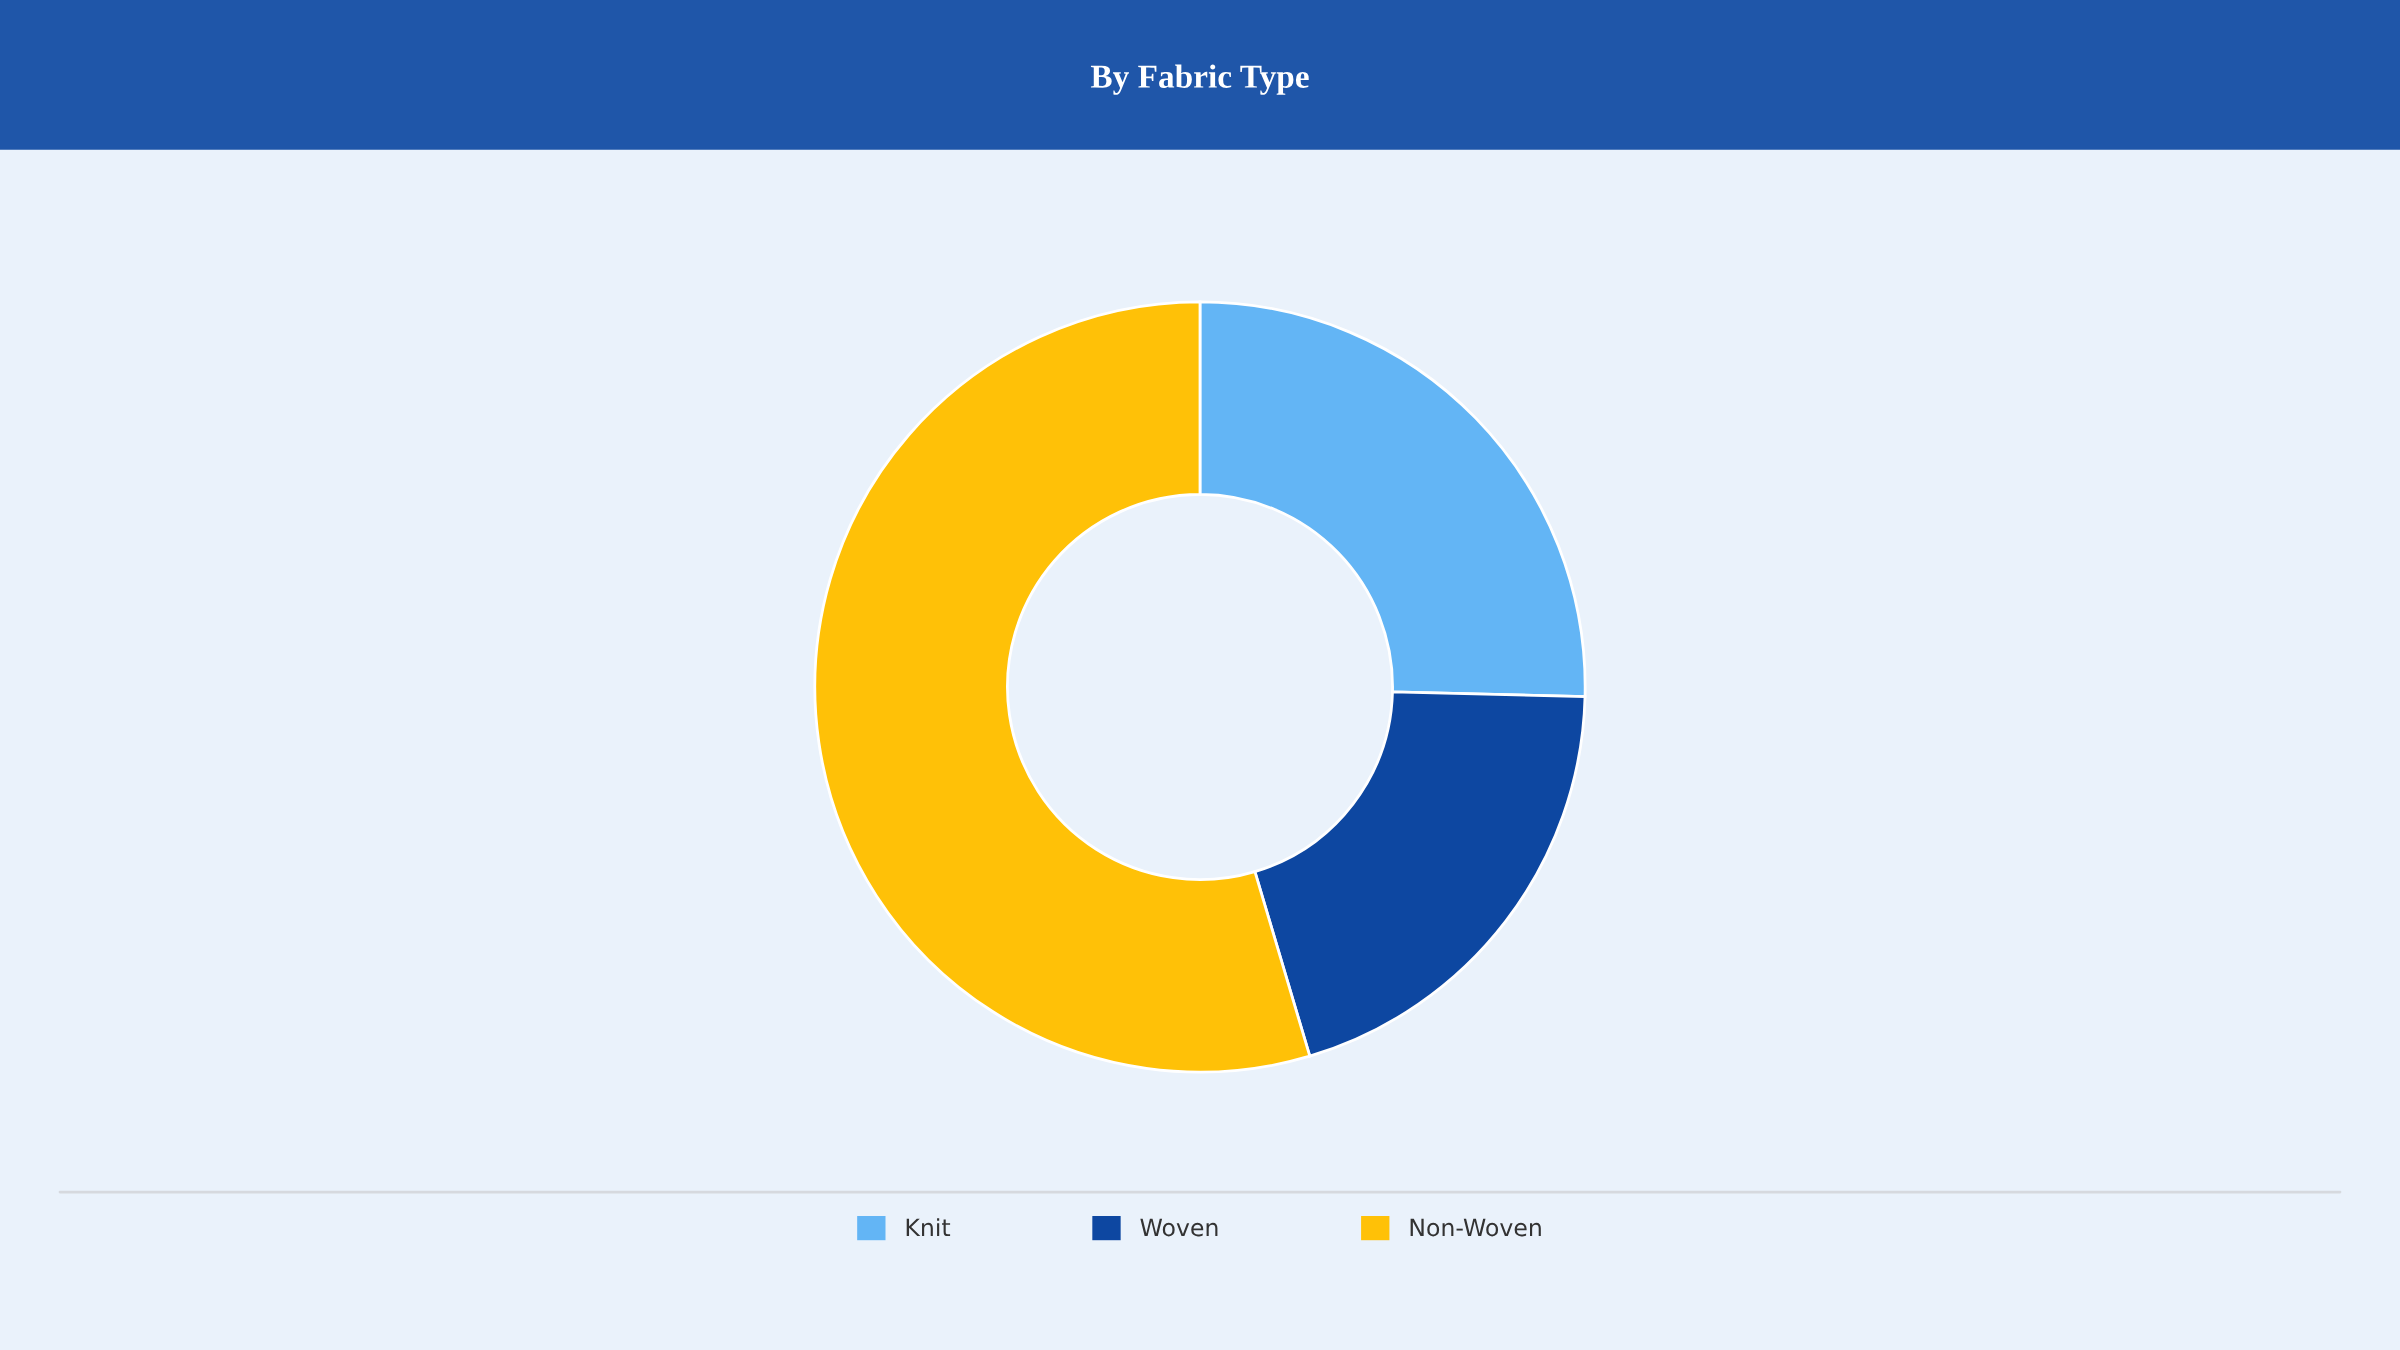 The image size is (2400, 1350). Describe the element at coordinates (1179, 1227) in the screenshot. I see `legend-label: Woven` at that location.